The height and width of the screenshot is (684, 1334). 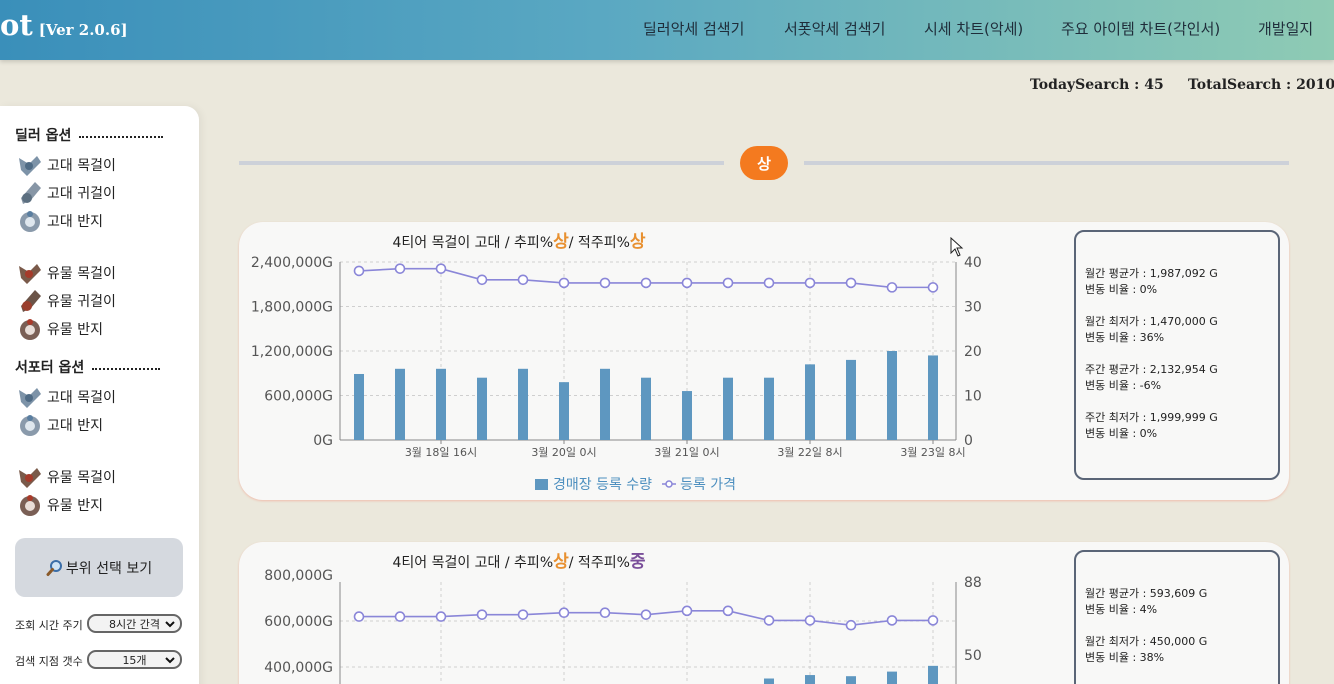 I want to click on section-grade-badge: 상, so click(x=764, y=163).